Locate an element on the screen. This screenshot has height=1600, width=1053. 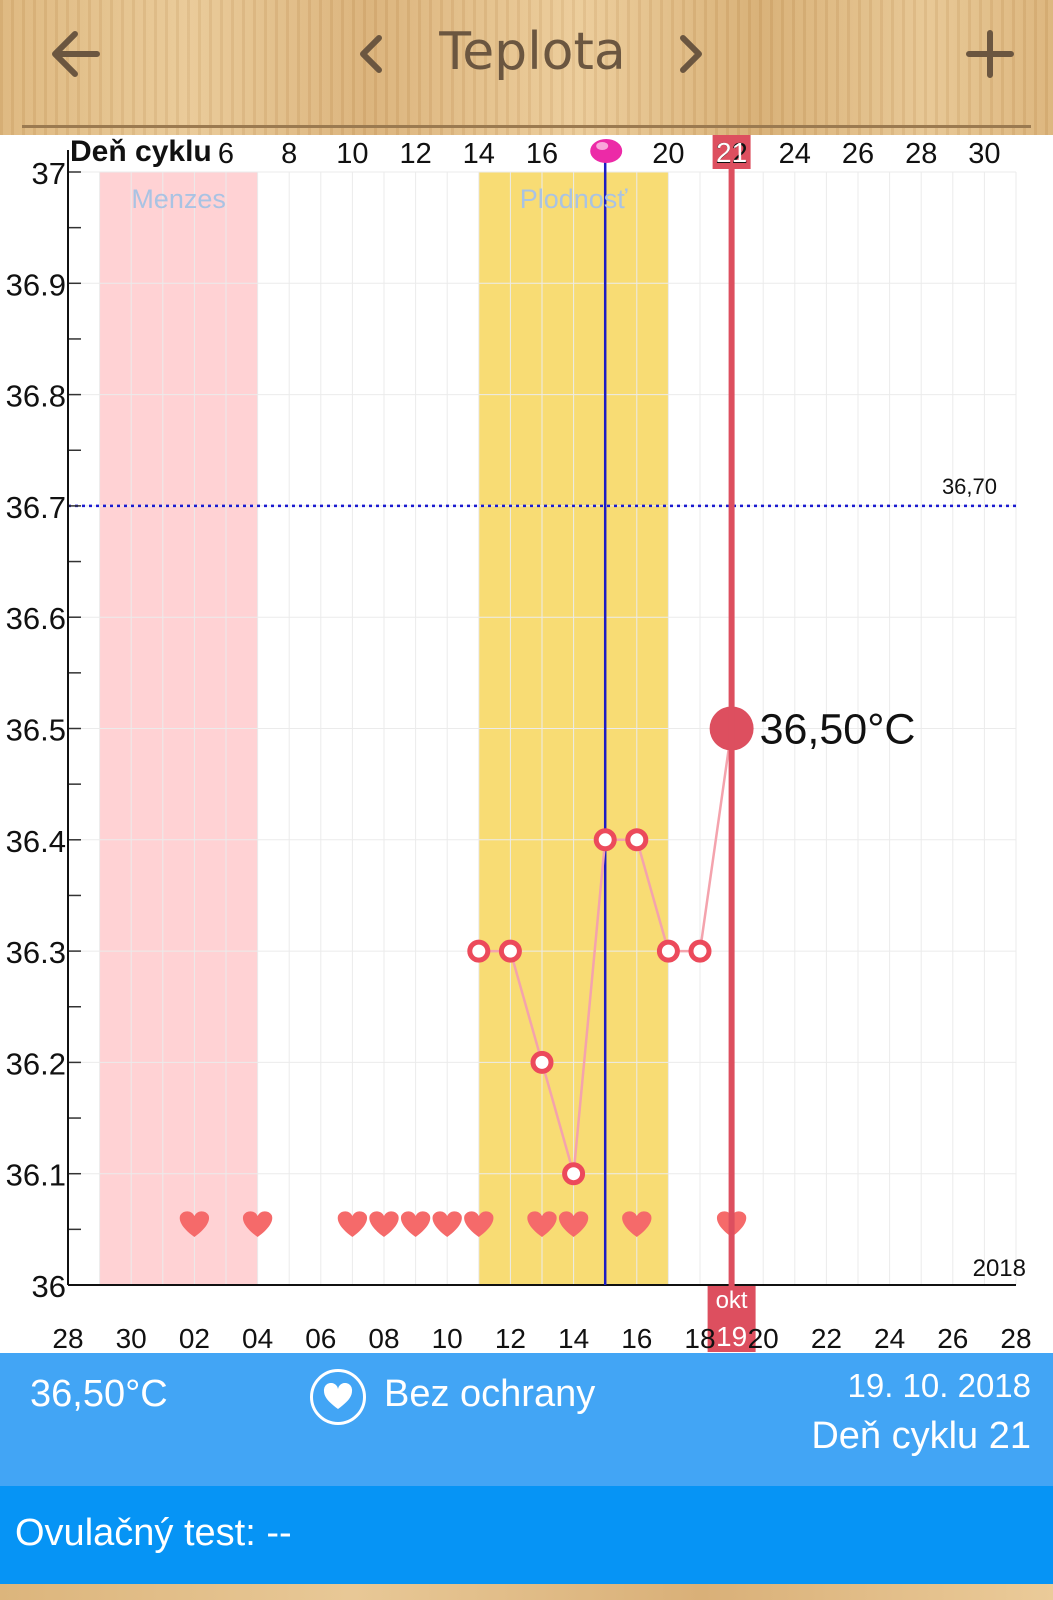
y-tick-label: 36.4 is located at coordinates (36, 841).